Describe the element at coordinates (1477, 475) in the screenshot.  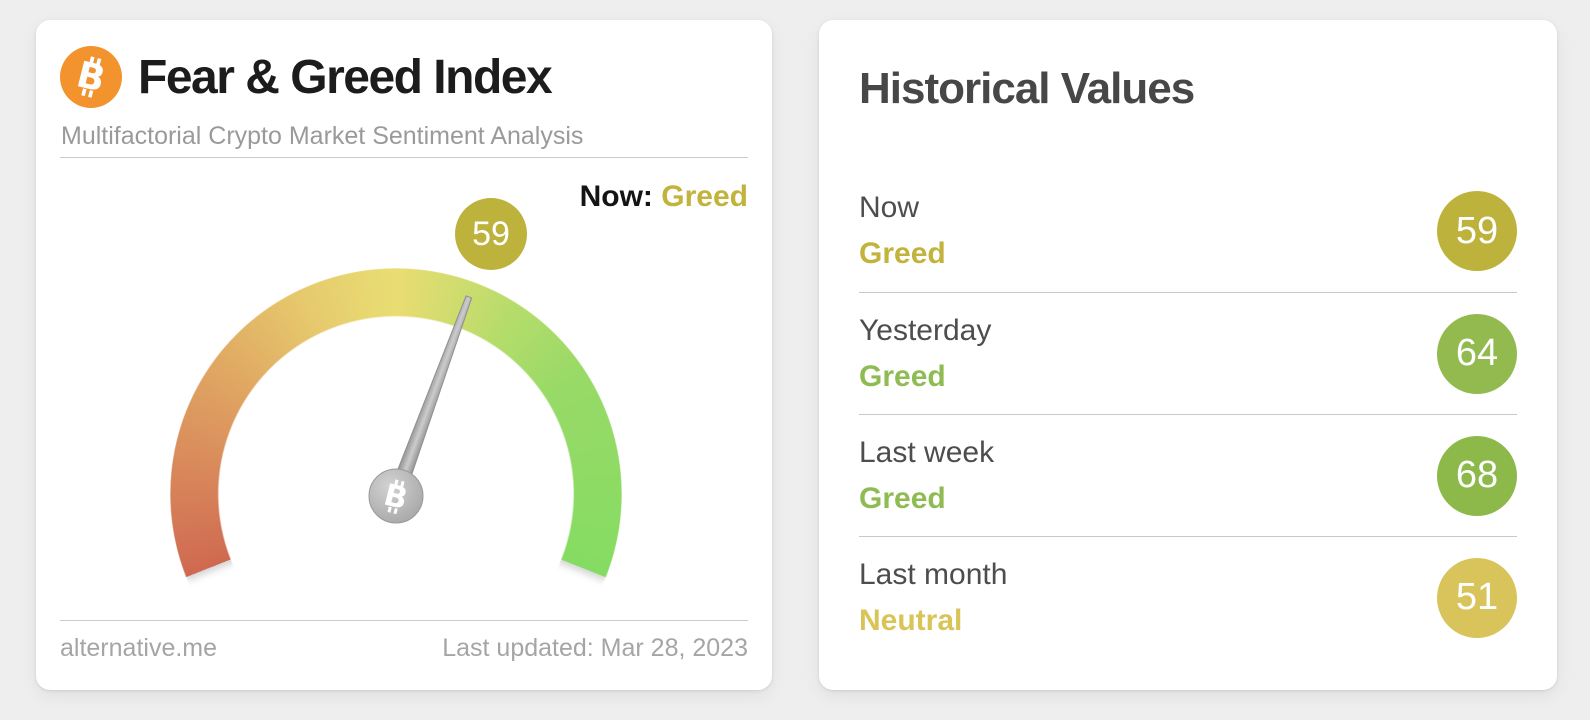
I see `row-score-badge: 68` at that location.